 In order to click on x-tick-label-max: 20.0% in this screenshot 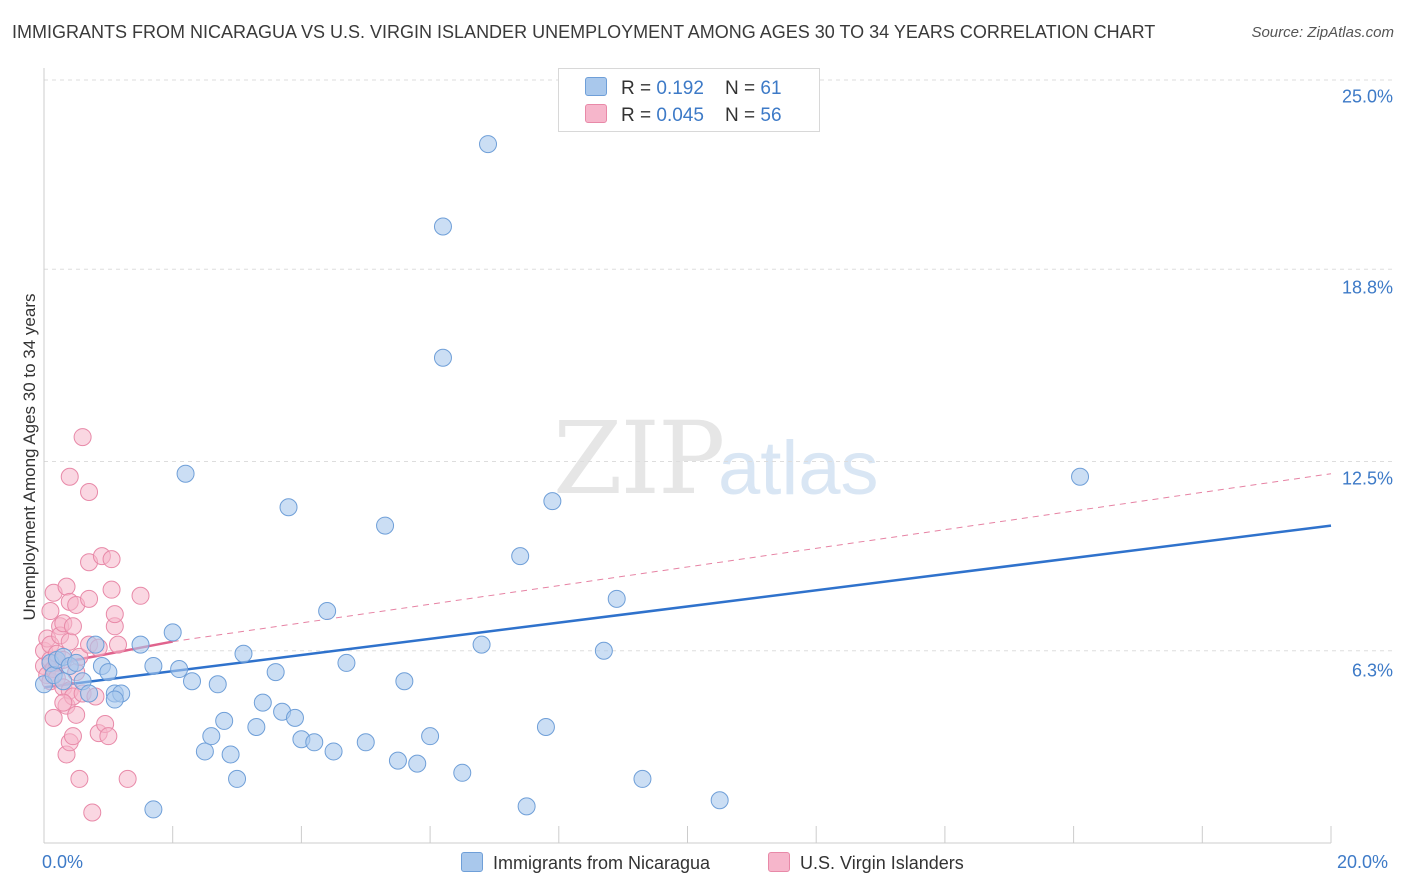, I will do `click(1363, 862)`.